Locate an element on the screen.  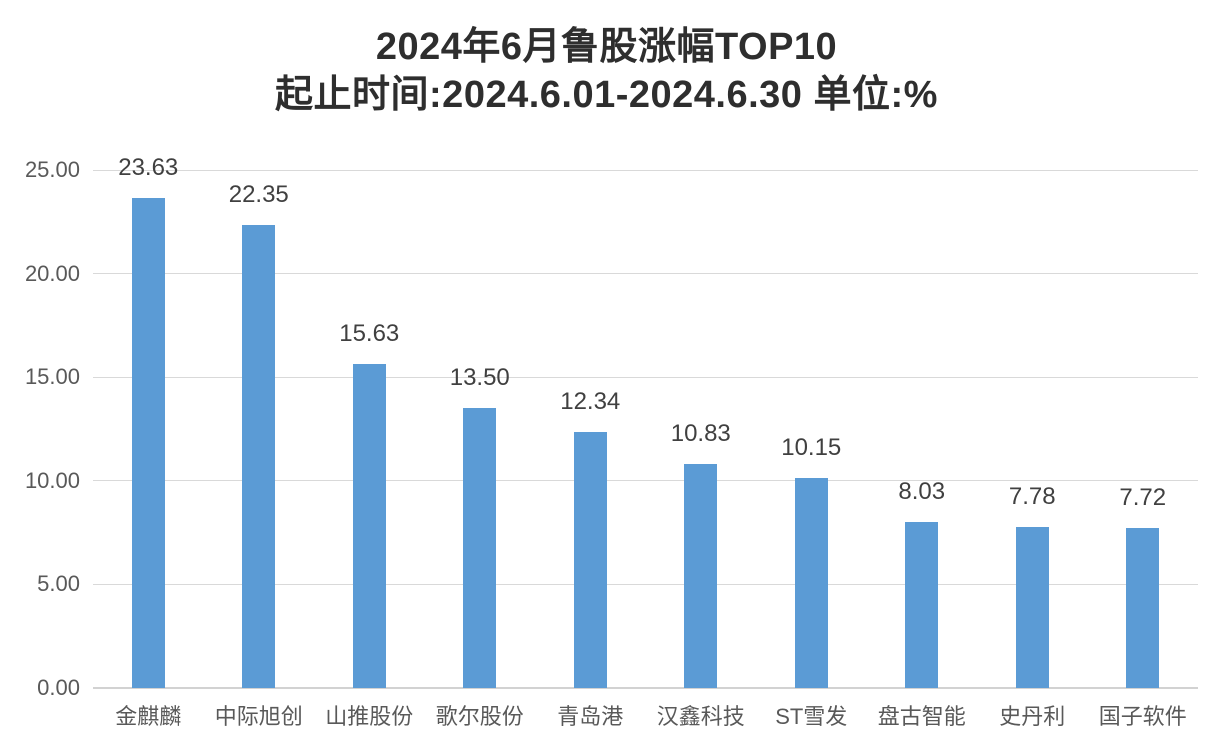
y-axis-tick-label: 15.00 is located at coordinates (52, 377).